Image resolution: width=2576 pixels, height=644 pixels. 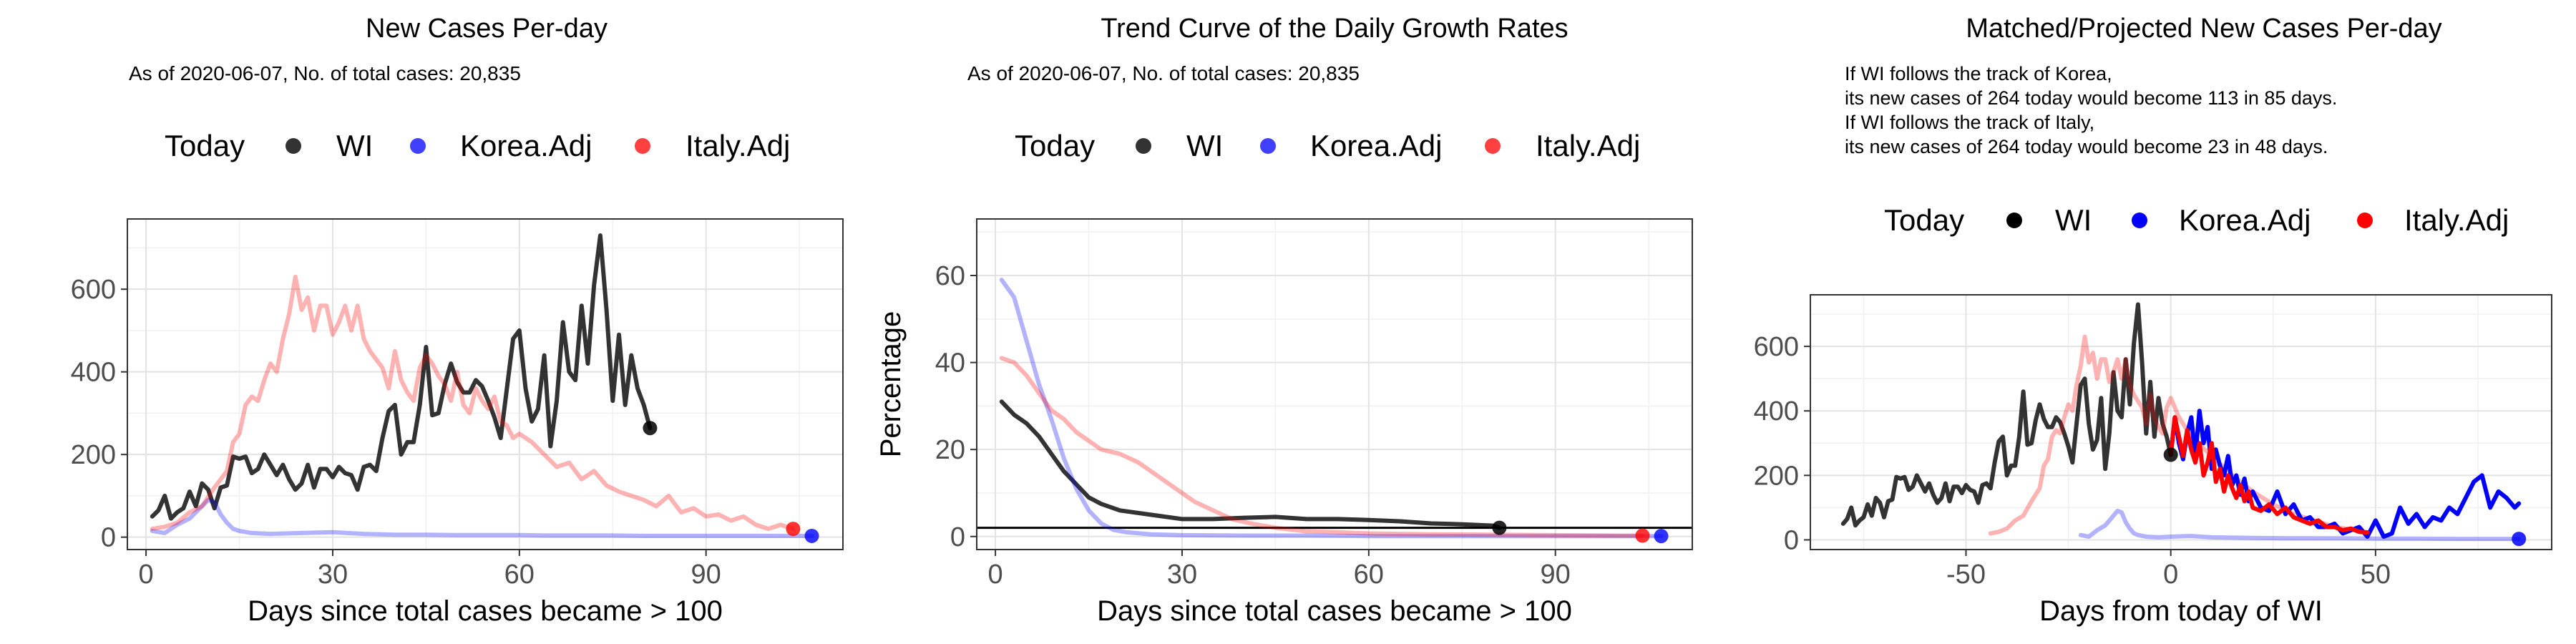 I want to click on y-tick-label: 20, so click(x=950, y=450).